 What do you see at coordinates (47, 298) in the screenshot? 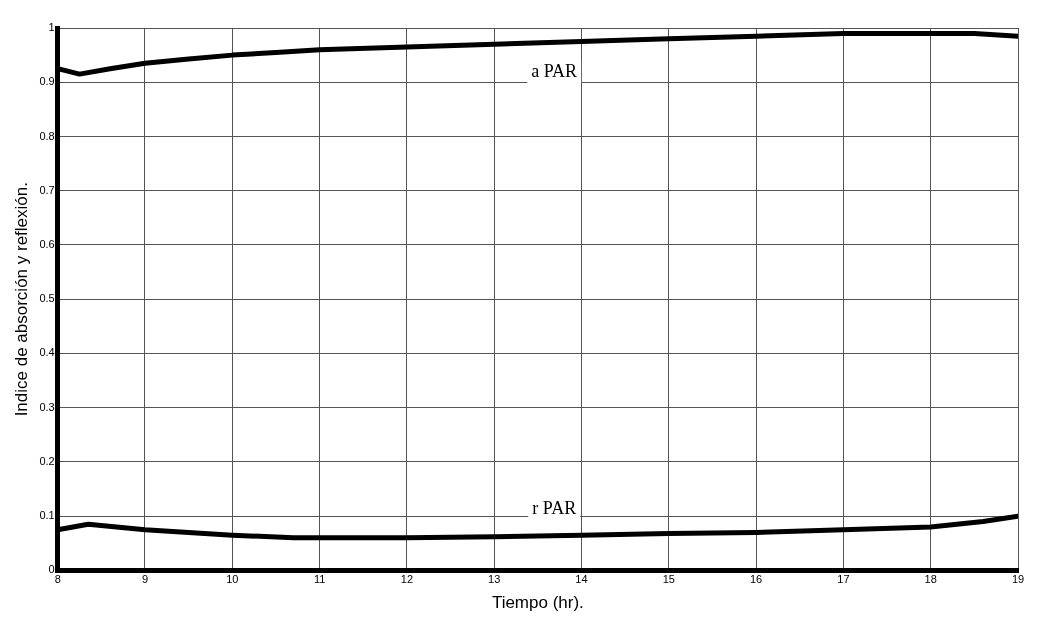
I see `y-tick-label: 0.5` at bounding box center [47, 298].